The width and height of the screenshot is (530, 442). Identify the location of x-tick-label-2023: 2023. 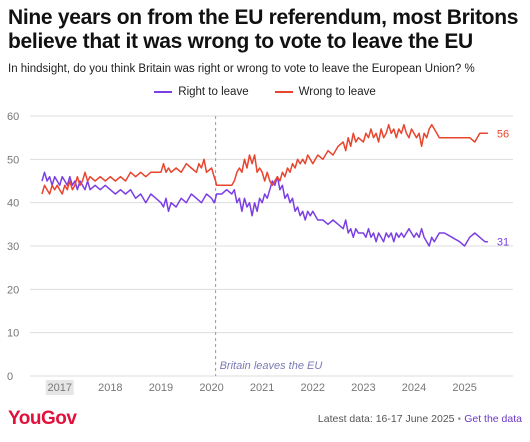
(363, 388).